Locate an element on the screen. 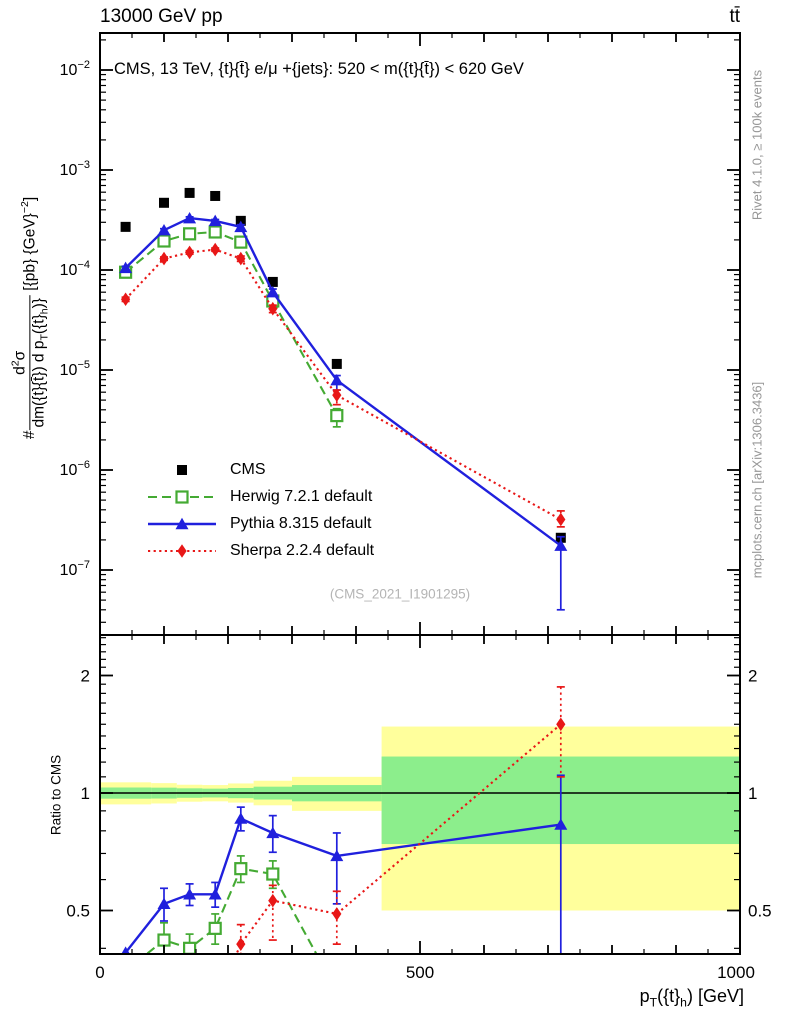 Image resolution: width=786 pixels, height=1024 pixels. main-y-tick-label: 10⁻⁶ is located at coordinates (75, 469).